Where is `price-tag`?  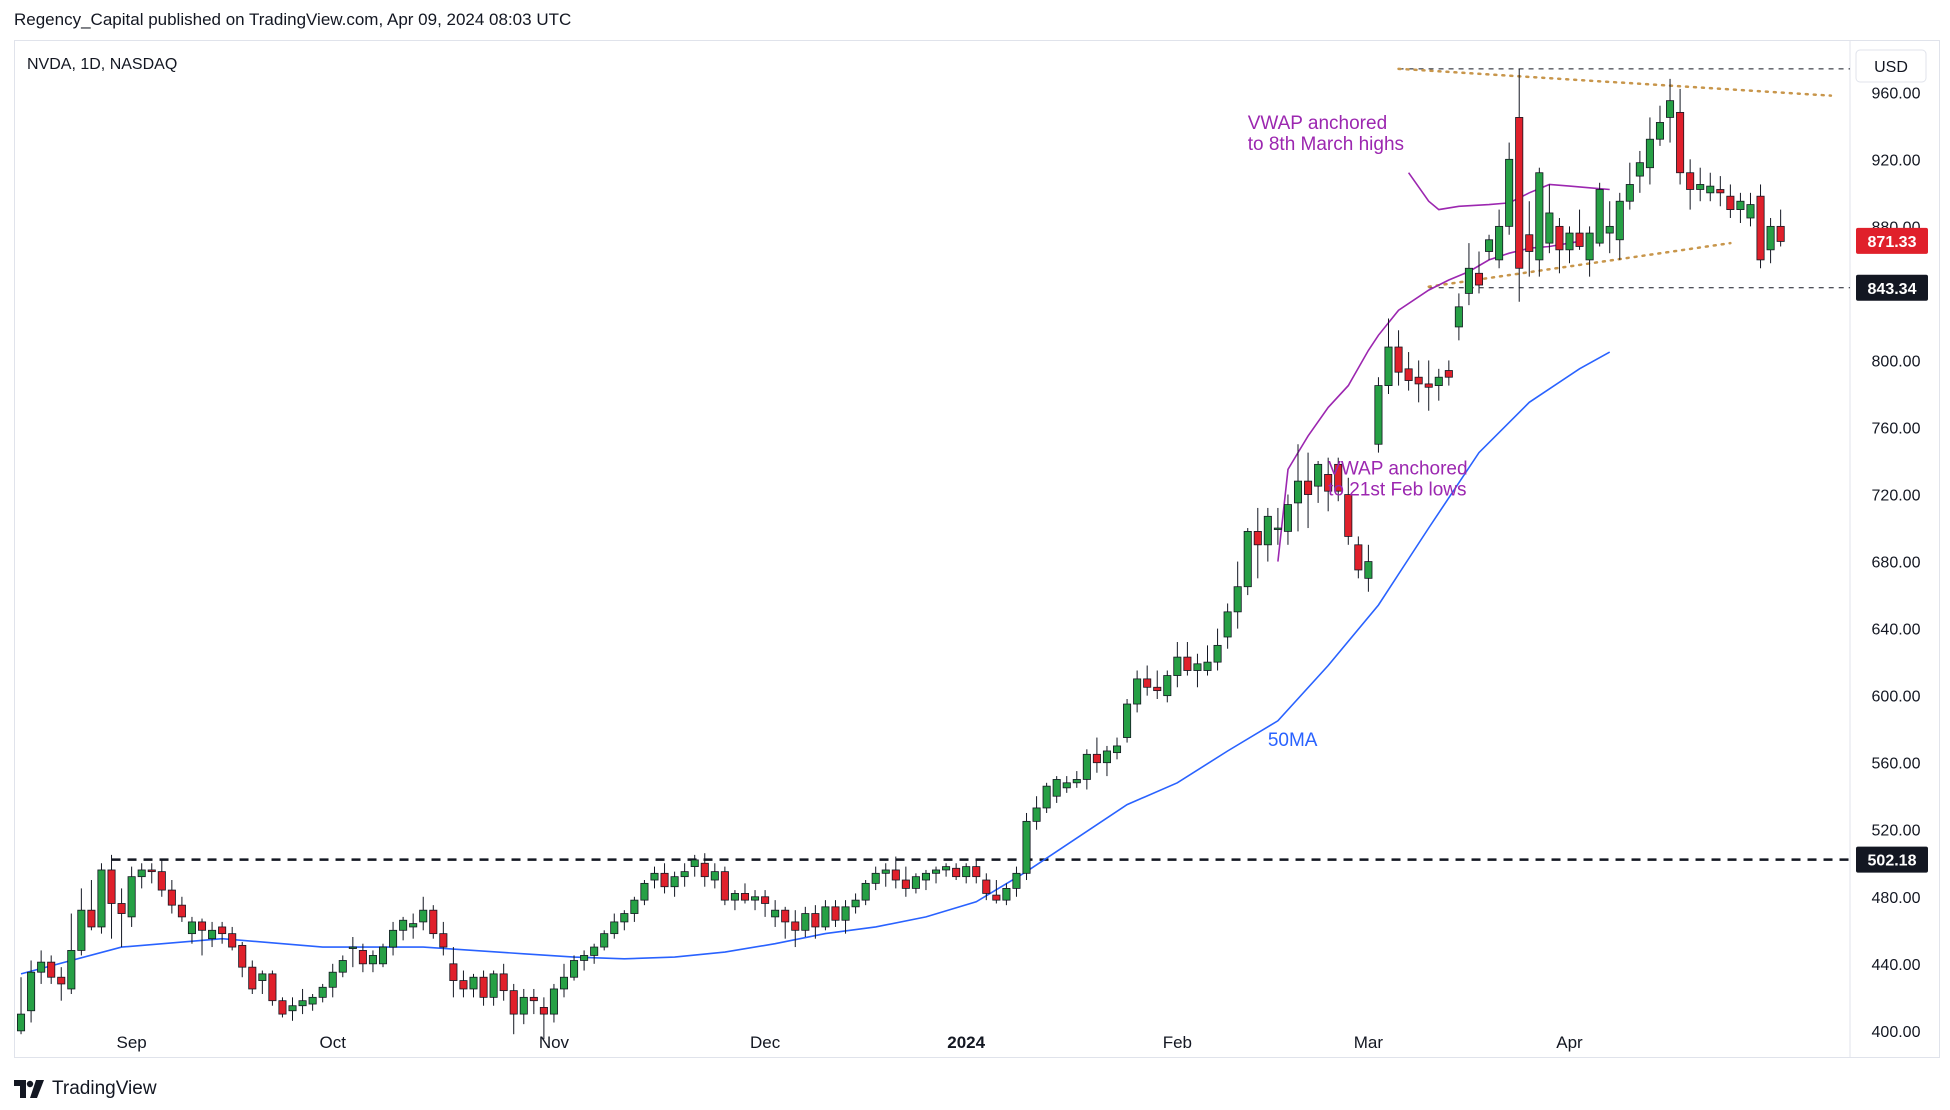
price-tag is located at coordinates (1892, 240).